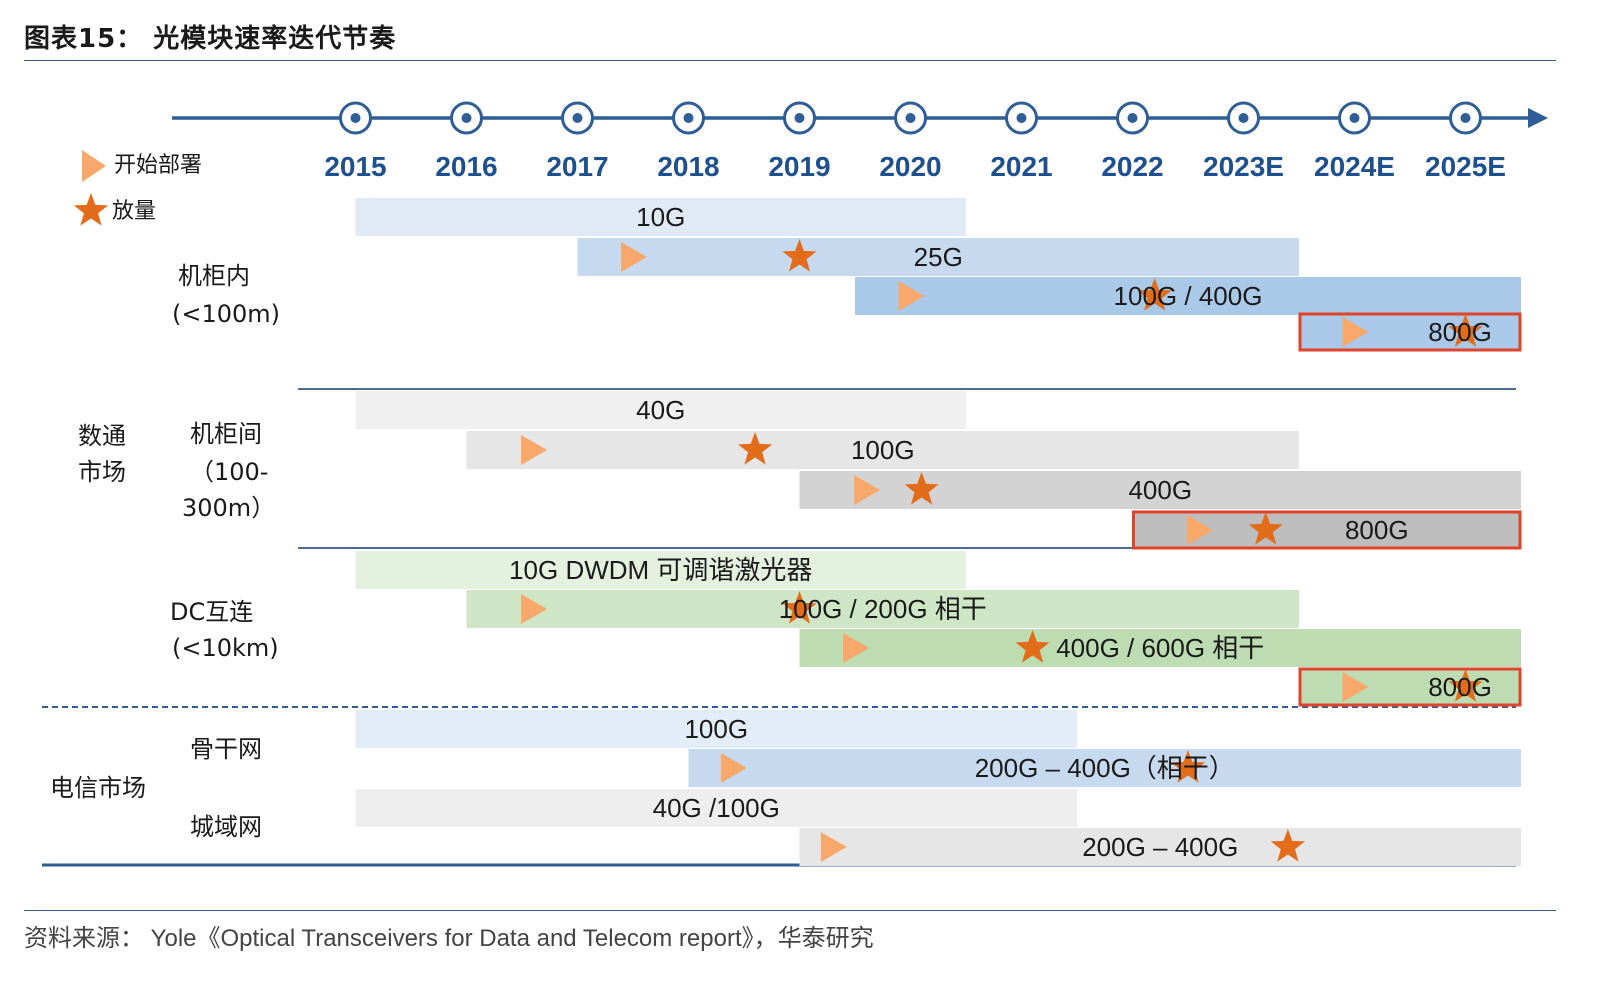 The height and width of the screenshot is (988, 1616). Describe the element at coordinates (226, 314) in the screenshot. I see `segment-intra-rack-line2: (<100m)` at that location.